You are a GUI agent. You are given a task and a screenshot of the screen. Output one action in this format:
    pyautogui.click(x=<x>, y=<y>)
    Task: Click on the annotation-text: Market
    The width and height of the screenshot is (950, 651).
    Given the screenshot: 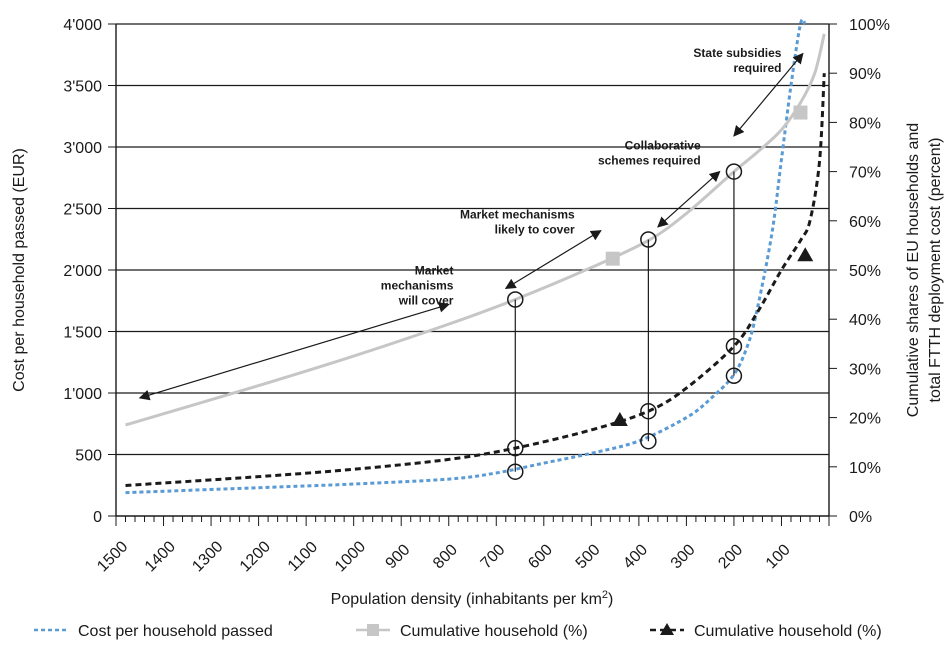 What is the action you would take?
    pyautogui.click(x=434, y=270)
    